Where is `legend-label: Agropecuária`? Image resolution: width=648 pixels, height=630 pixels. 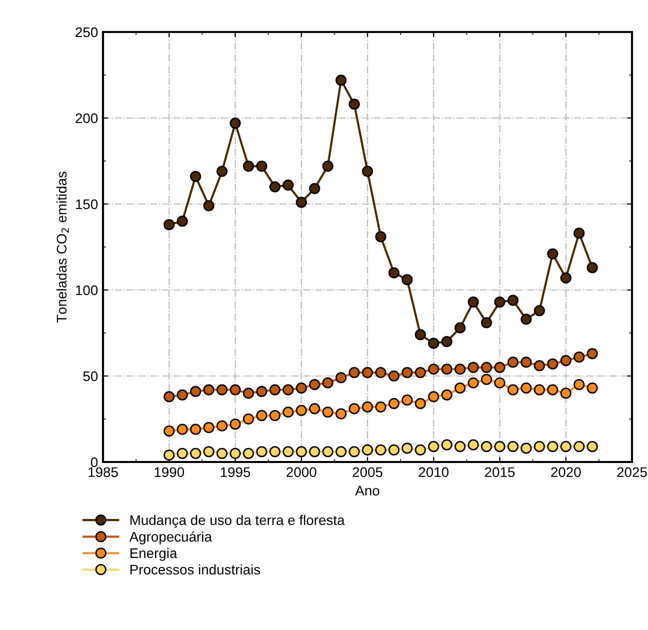 legend-label: Agropecuária is located at coordinates (170, 537).